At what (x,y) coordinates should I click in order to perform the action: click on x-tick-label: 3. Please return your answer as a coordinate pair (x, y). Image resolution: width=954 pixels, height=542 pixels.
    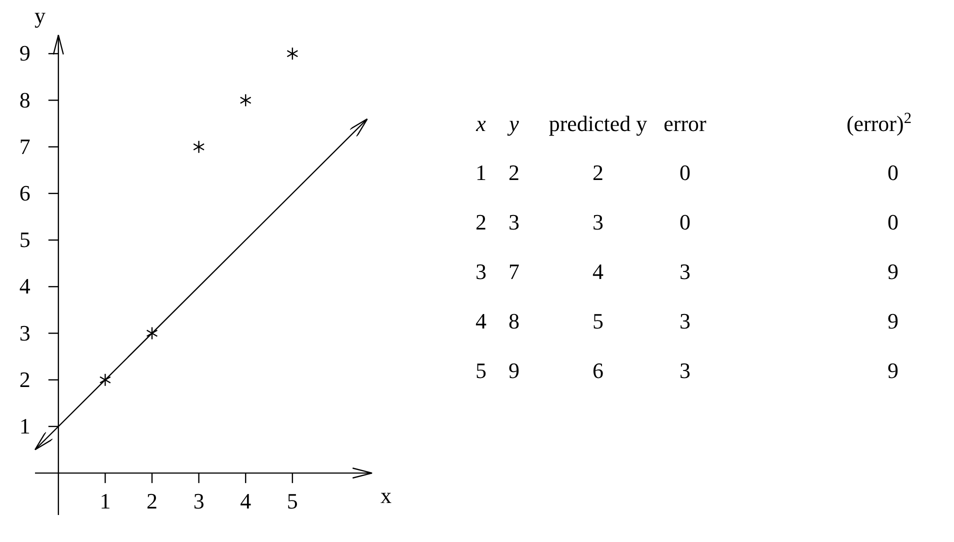
    Looking at the image, I should click on (198, 501).